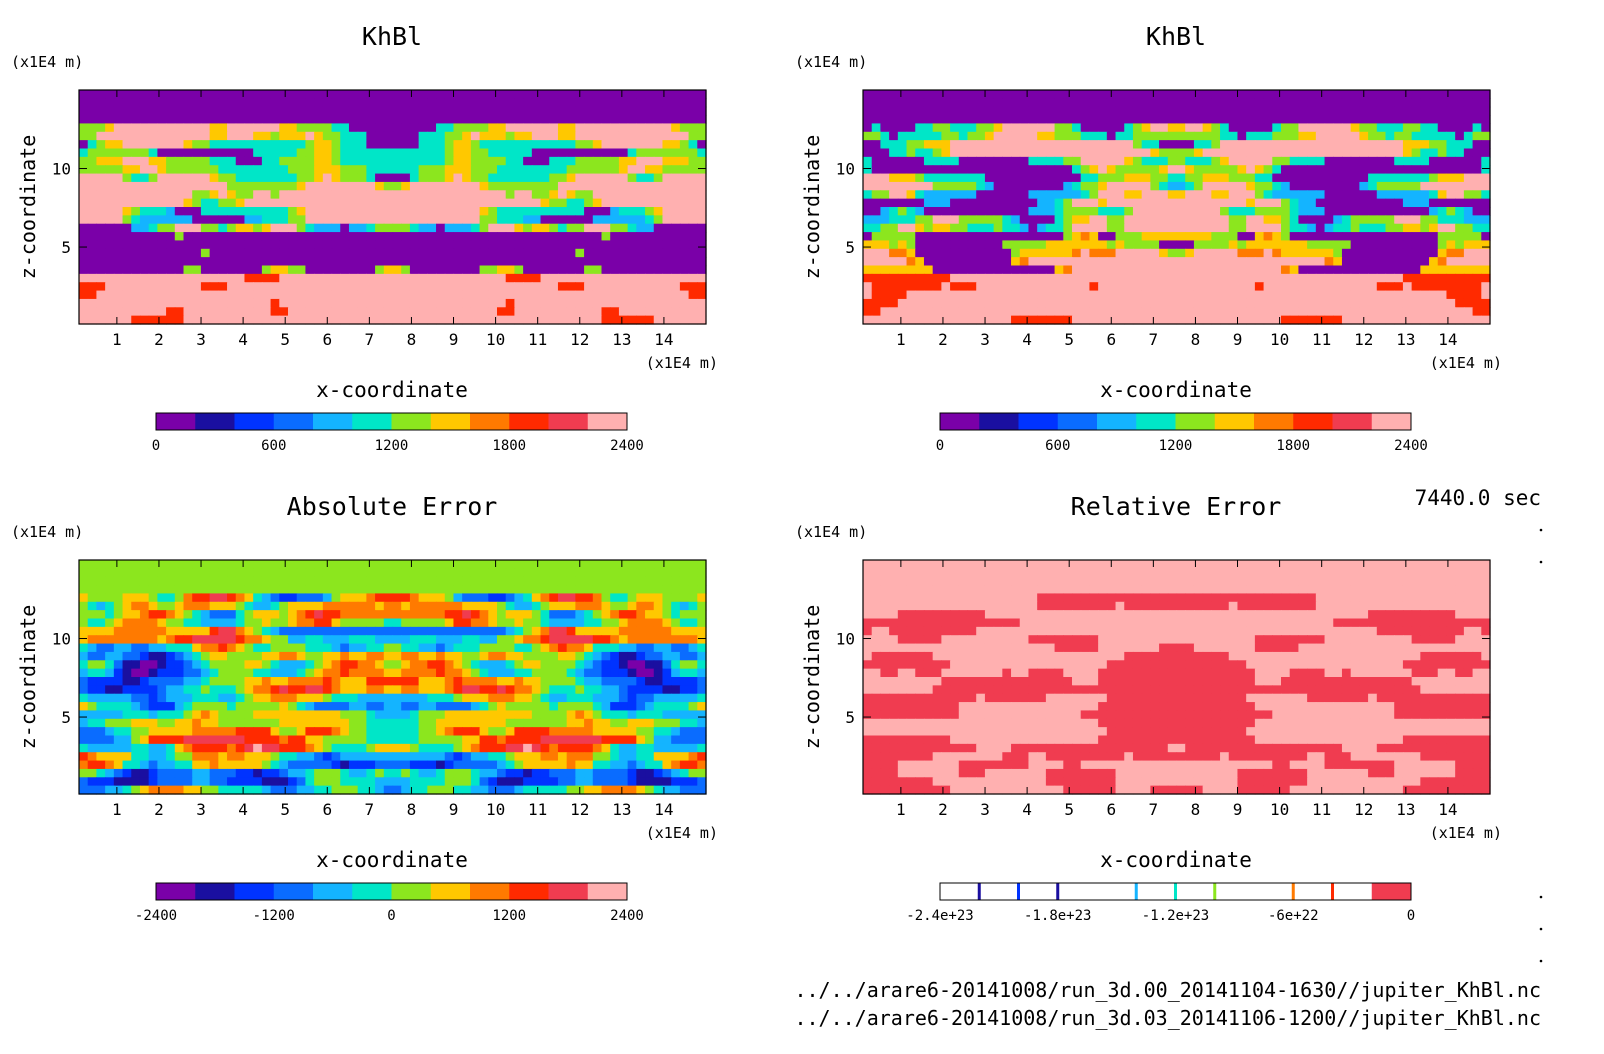 This screenshot has width=1604, height=1054. Describe the element at coordinates (1176, 446) in the screenshot. I see `colorbar-tick-label: 1200` at that location.